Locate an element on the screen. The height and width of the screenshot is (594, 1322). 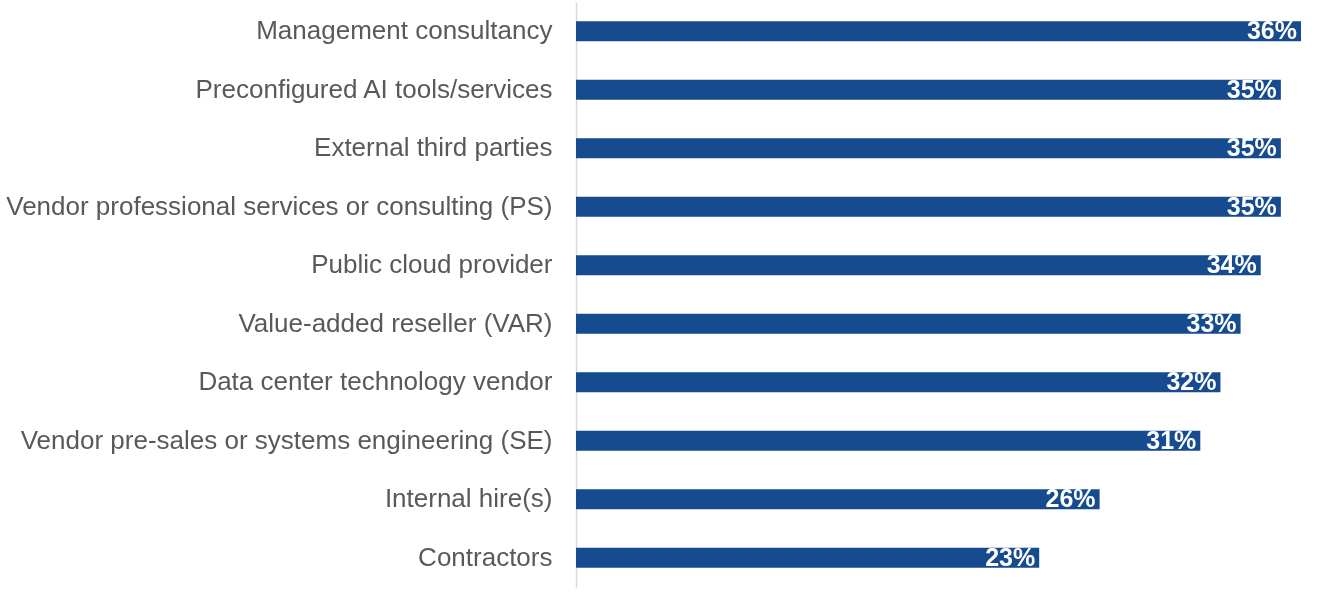
y-tick-label: Preconfigured AI tools/services is located at coordinates (374, 88).